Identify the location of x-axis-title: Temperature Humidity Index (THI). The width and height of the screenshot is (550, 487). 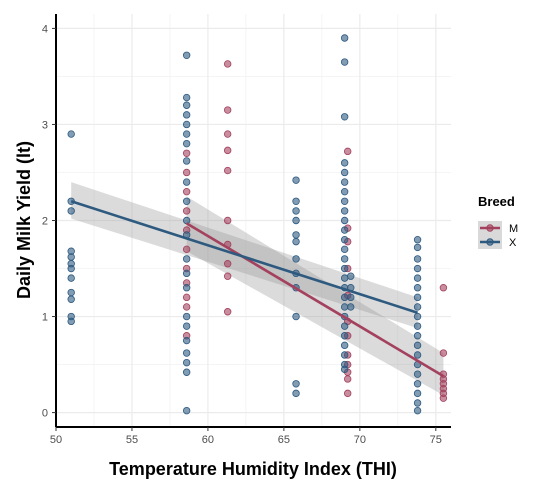
(253, 469).